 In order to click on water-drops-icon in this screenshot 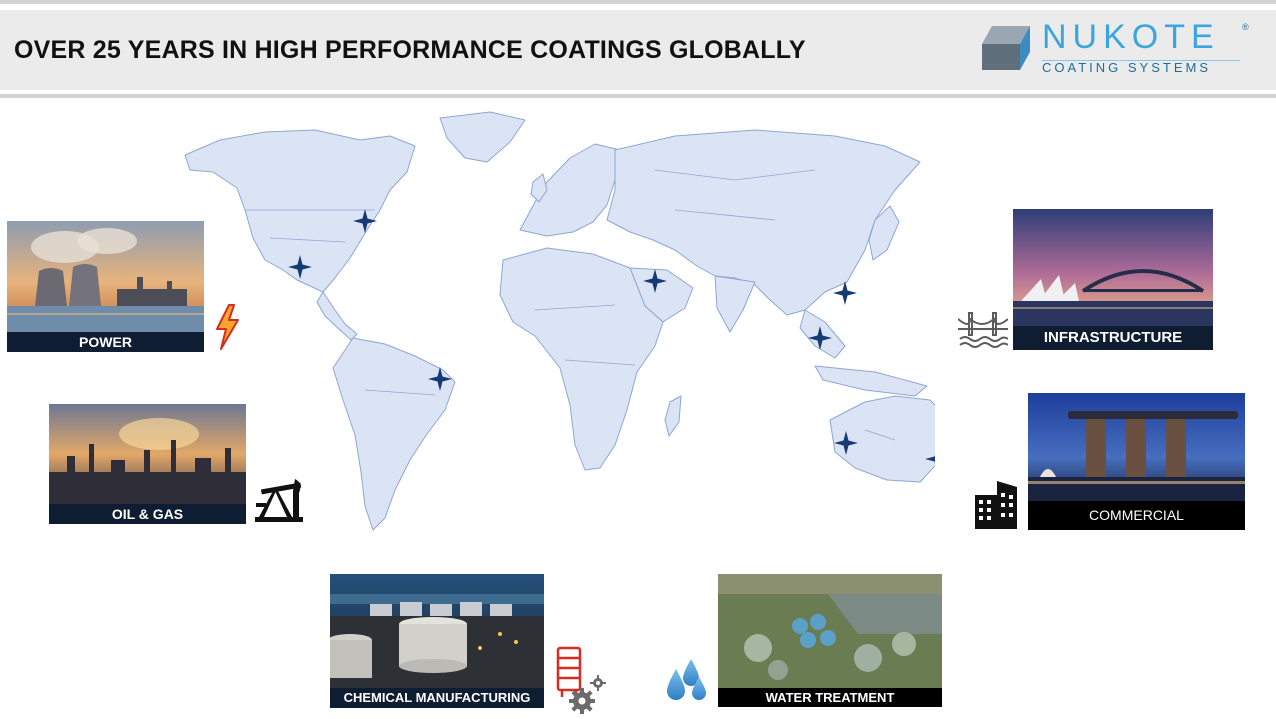, I will do `click(686, 679)`.